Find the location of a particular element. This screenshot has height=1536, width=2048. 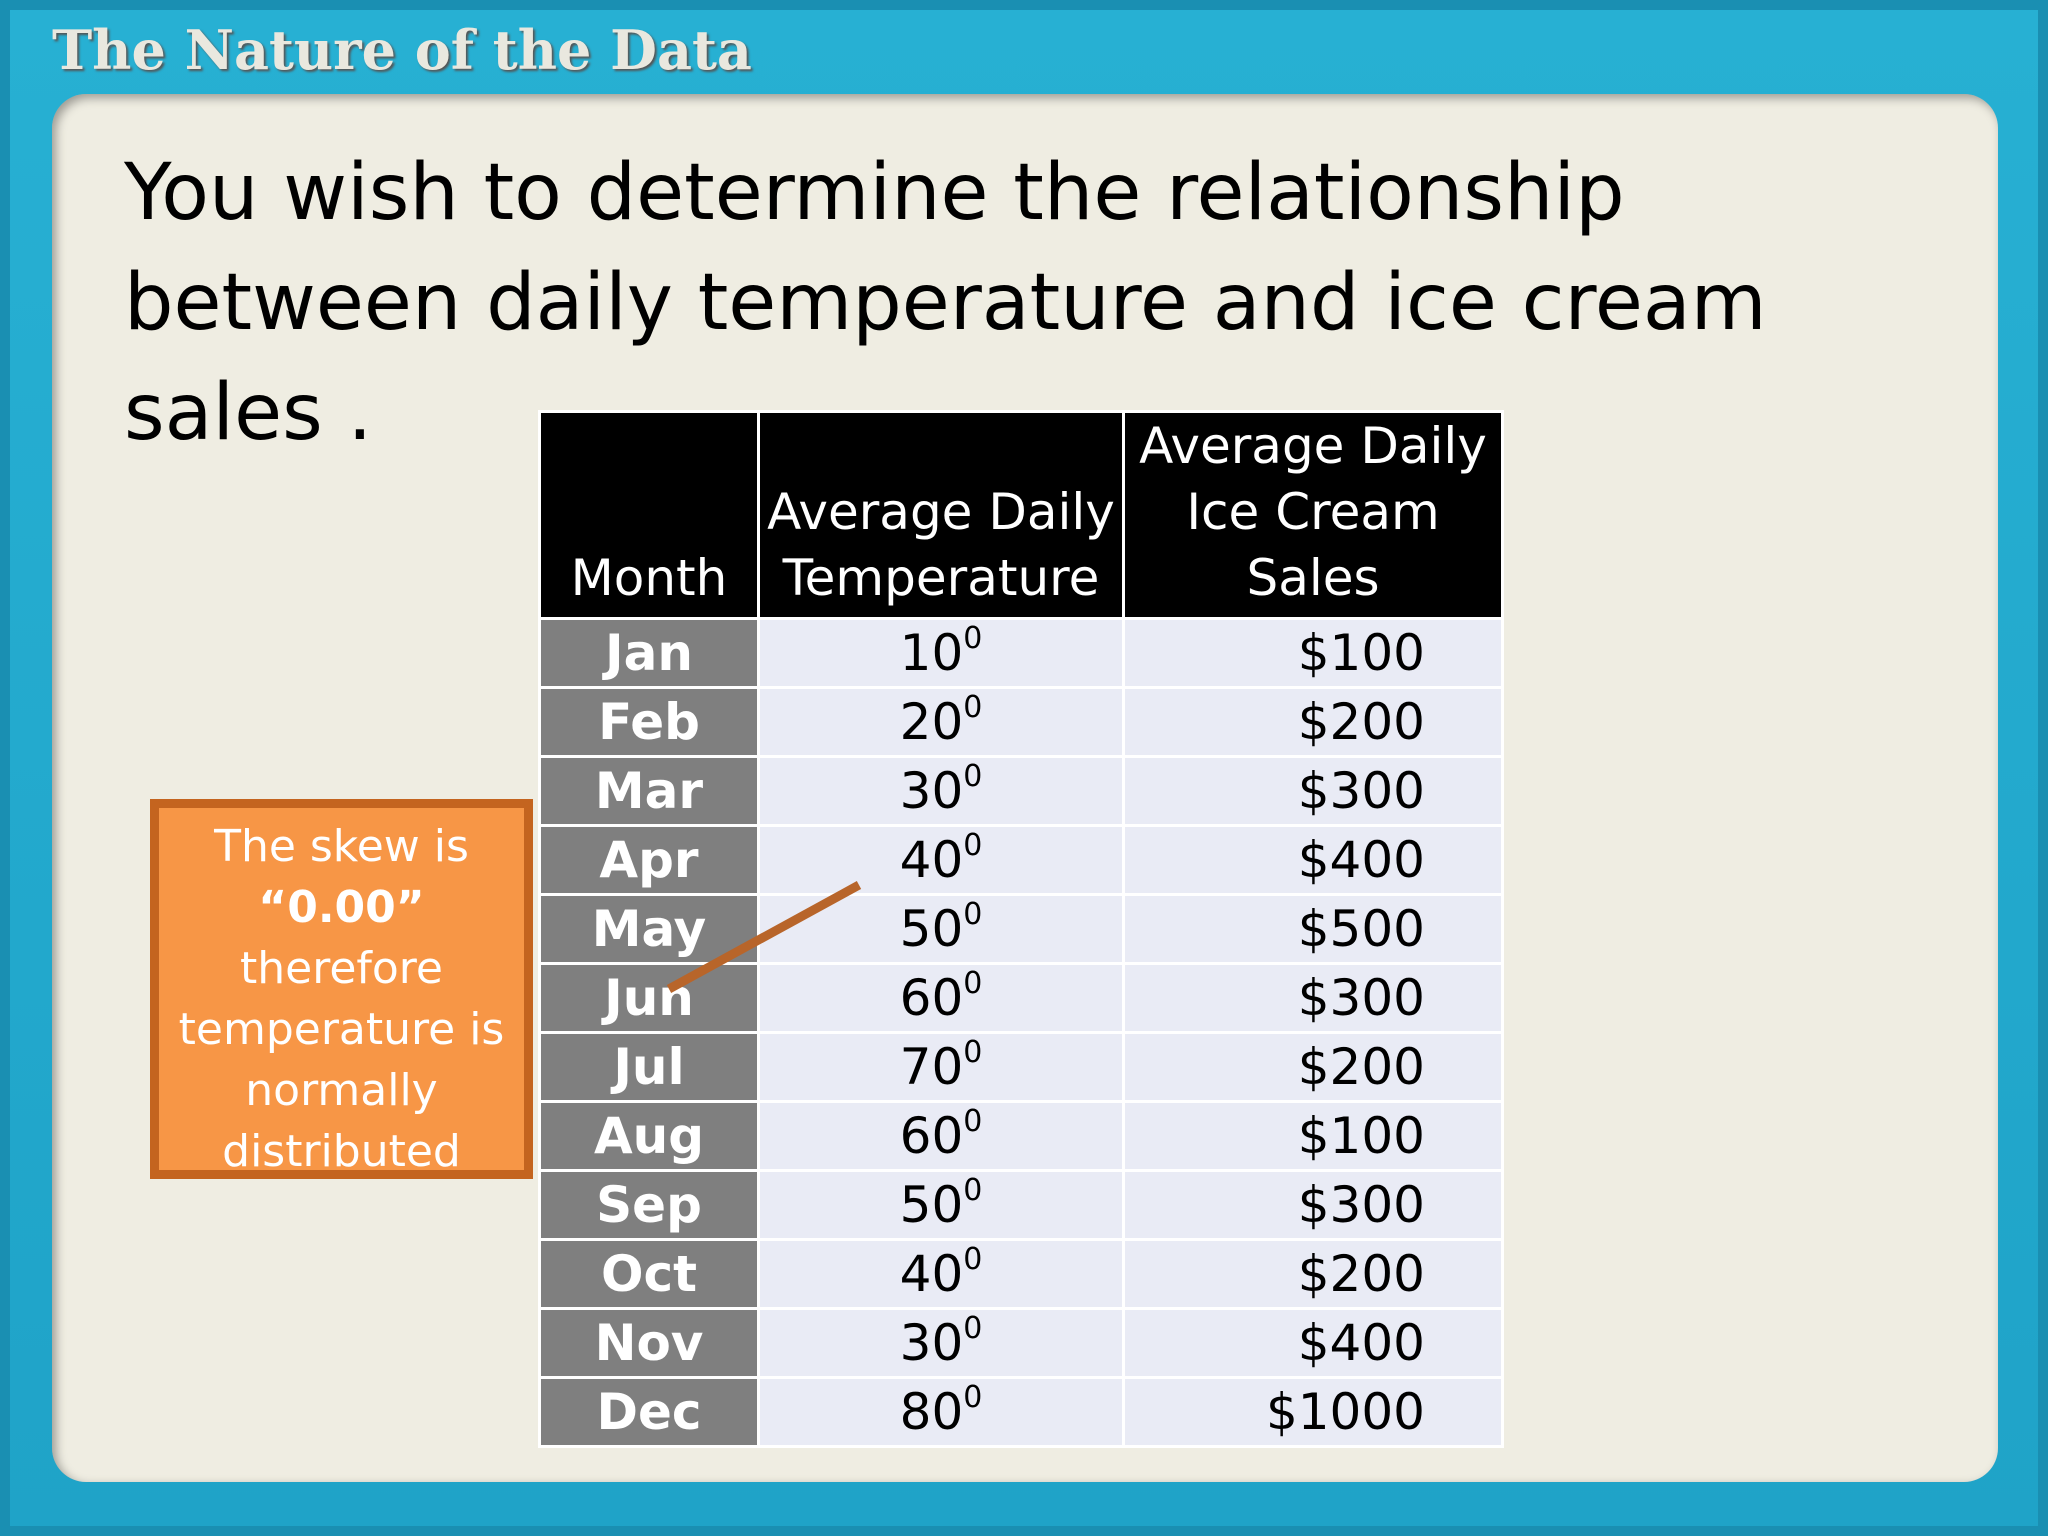

month-cell: Jun is located at coordinates (649, 998).